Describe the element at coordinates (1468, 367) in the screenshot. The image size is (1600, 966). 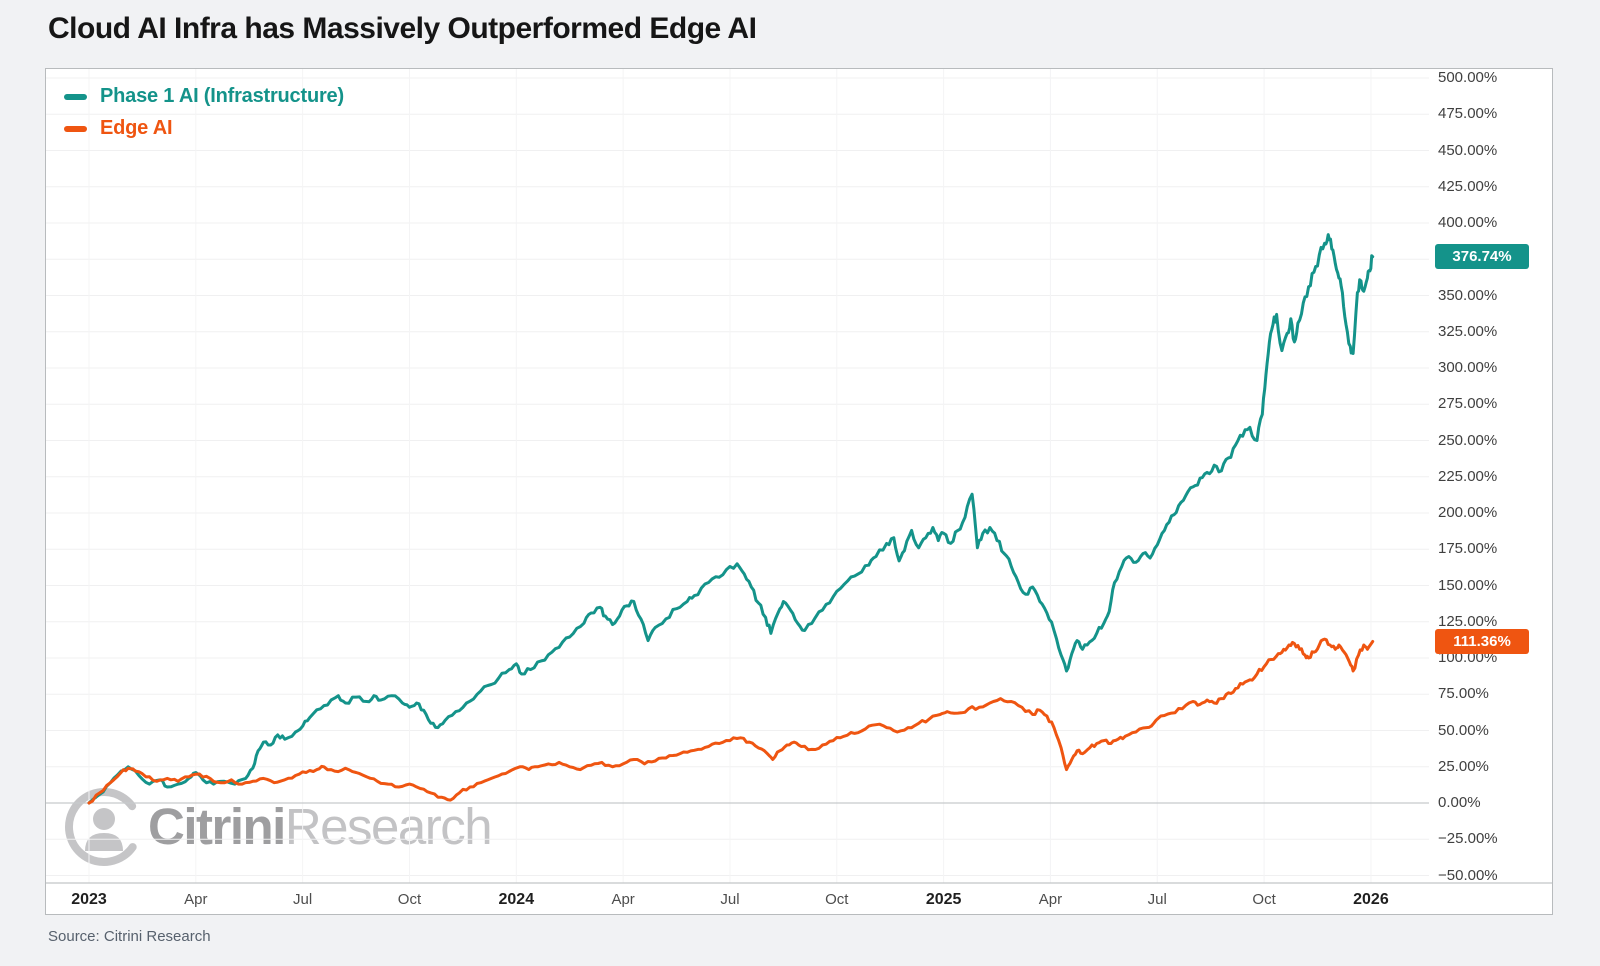
I see `y-axis-label: 300.00%` at that location.